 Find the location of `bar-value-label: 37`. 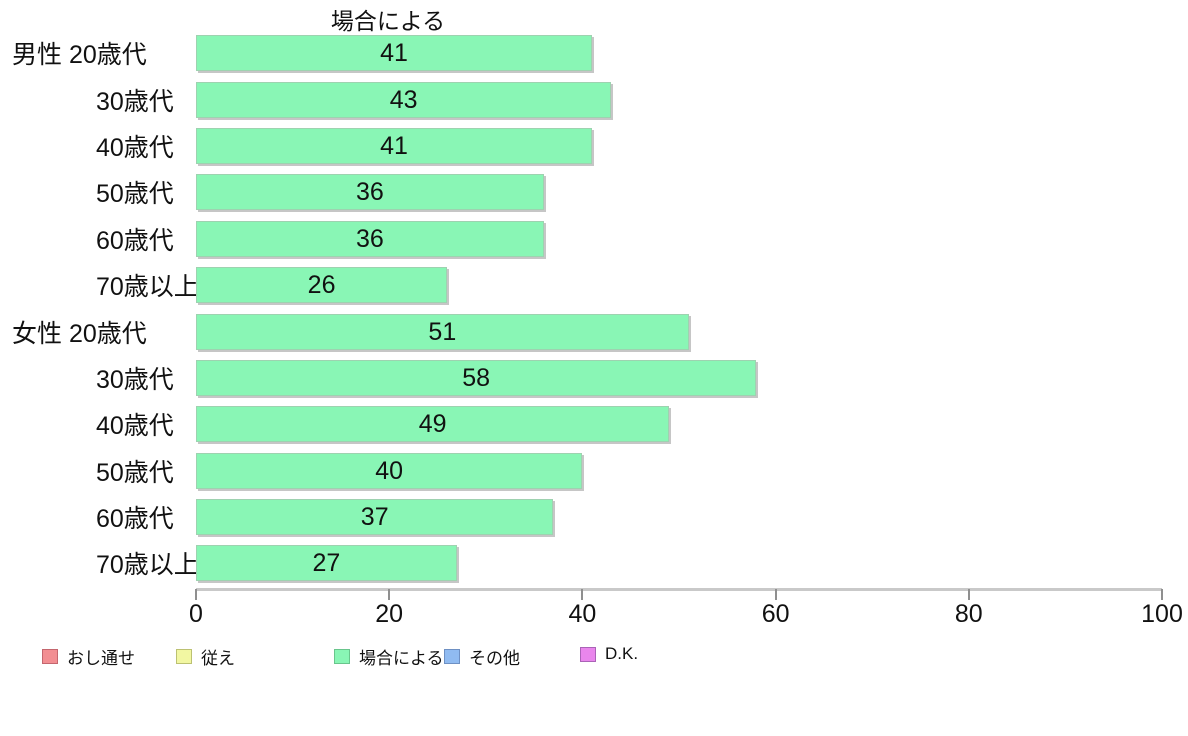

bar-value-label: 37 is located at coordinates (374, 517).